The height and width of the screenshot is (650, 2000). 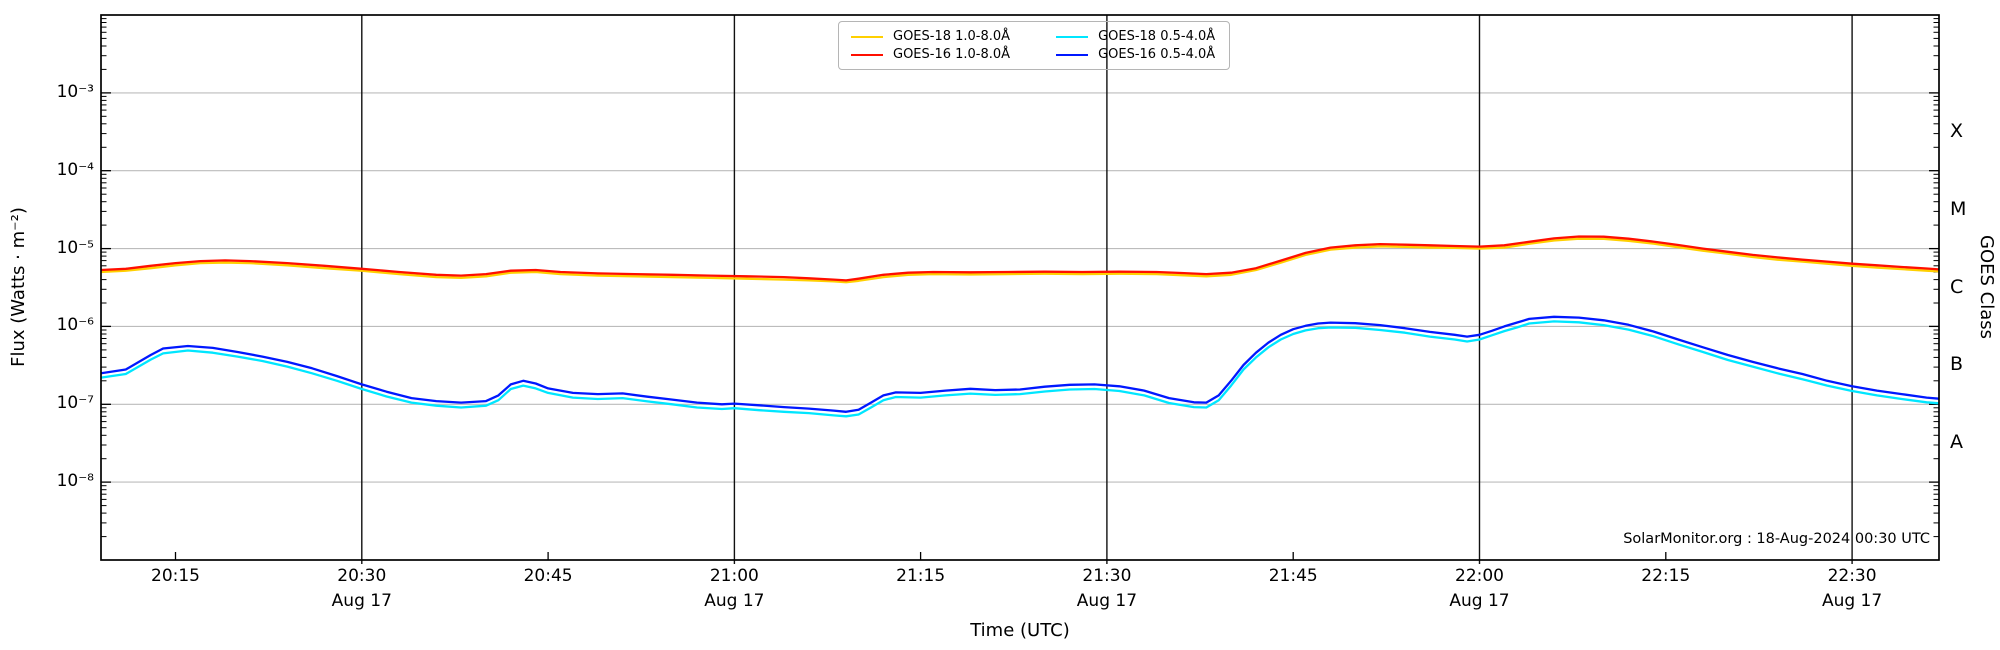 I want to click on x-tick-label-20:15: 20:15, so click(x=175, y=576).